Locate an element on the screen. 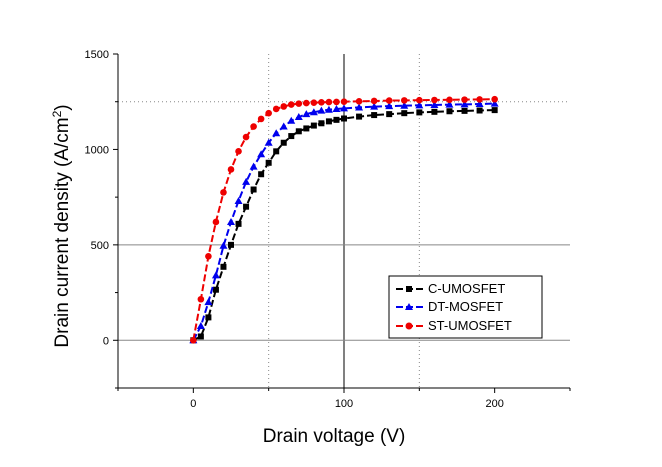 The width and height of the screenshot is (662, 467). y-axis-title-main: Drain current density (A/cm is located at coordinates (62, 232).